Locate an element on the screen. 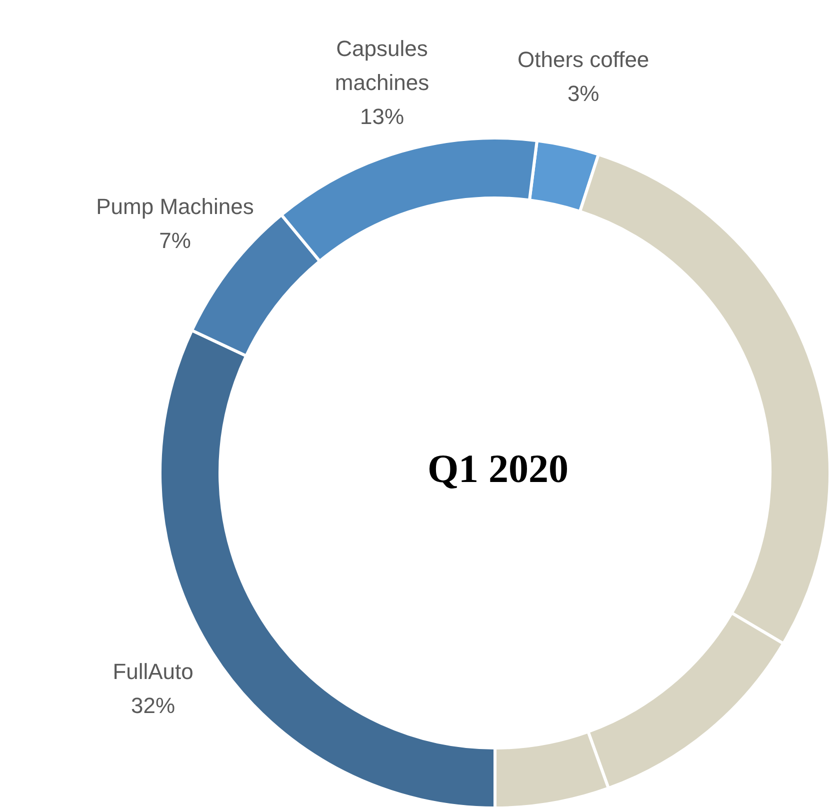 This screenshot has height=809, width=840. slice-label: FullAuto is located at coordinates (153, 671).